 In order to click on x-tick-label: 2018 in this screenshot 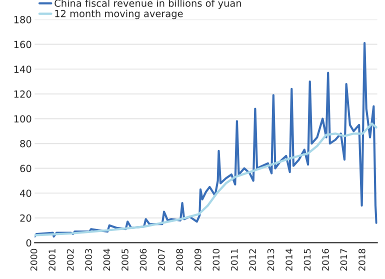, I will do `click(362, 259)`.